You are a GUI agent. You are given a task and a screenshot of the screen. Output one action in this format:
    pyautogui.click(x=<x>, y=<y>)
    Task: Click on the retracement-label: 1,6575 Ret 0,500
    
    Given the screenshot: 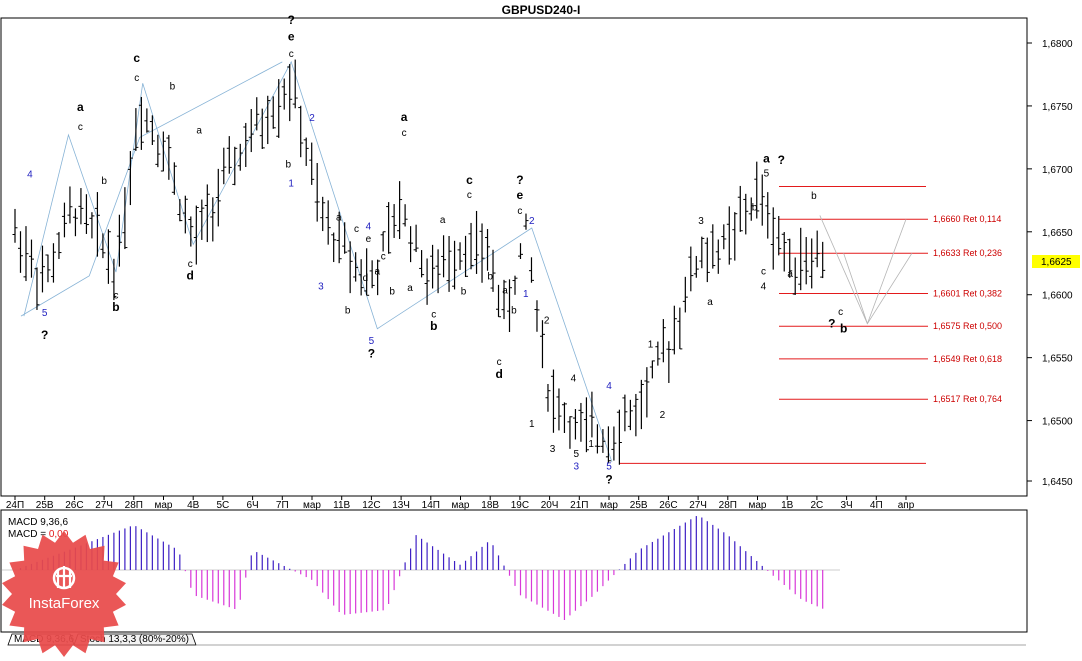 What is the action you would take?
    pyautogui.click(x=967, y=326)
    